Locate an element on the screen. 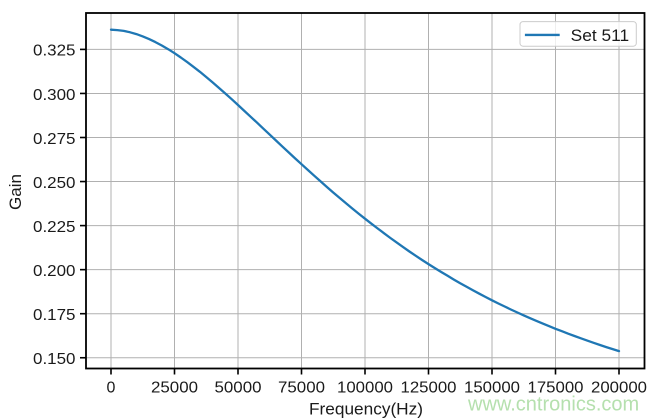 The width and height of the screenshot is (654, 419). svg-text: 100000 is located at coordinates (365, 388).